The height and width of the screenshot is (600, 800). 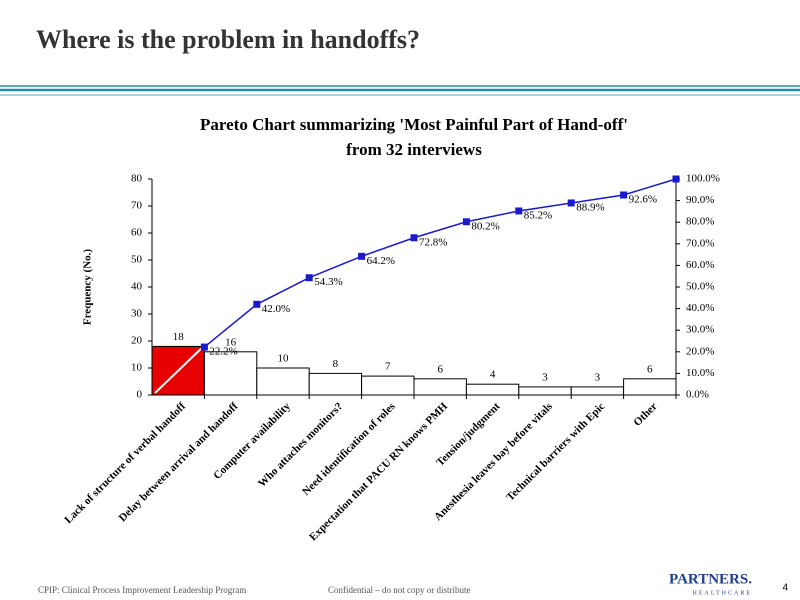 What do you see at coordinates (697, 395) in the screenshot?
I see `y2-tick-label: 0.0%` at bounding box center [697, 395].